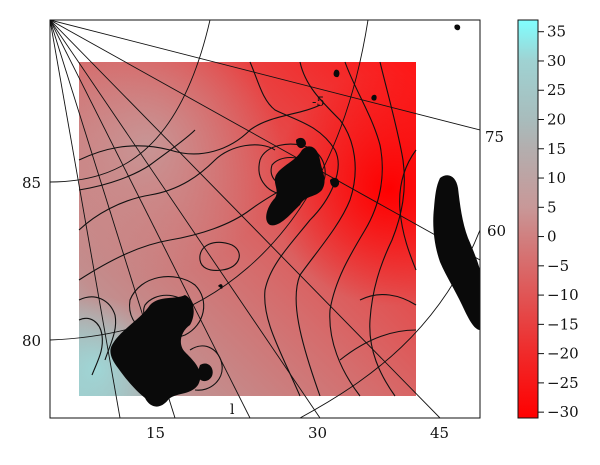 The height and width of the screenshot is (465, 600). I want to click on colorbar-tick-label: 25, so click(556, 90).